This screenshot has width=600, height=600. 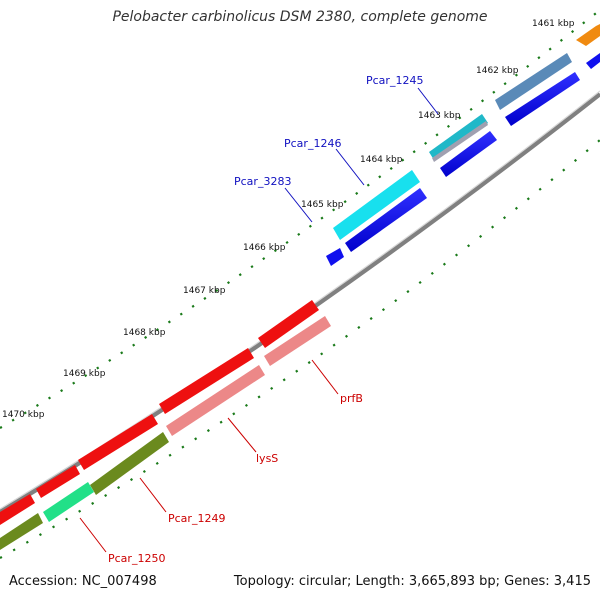 What do you see at coordinates (264, 248) in the screenshot?
I see `kbp-tick-label: 1466 kbp` at bounding box center [264, 248].